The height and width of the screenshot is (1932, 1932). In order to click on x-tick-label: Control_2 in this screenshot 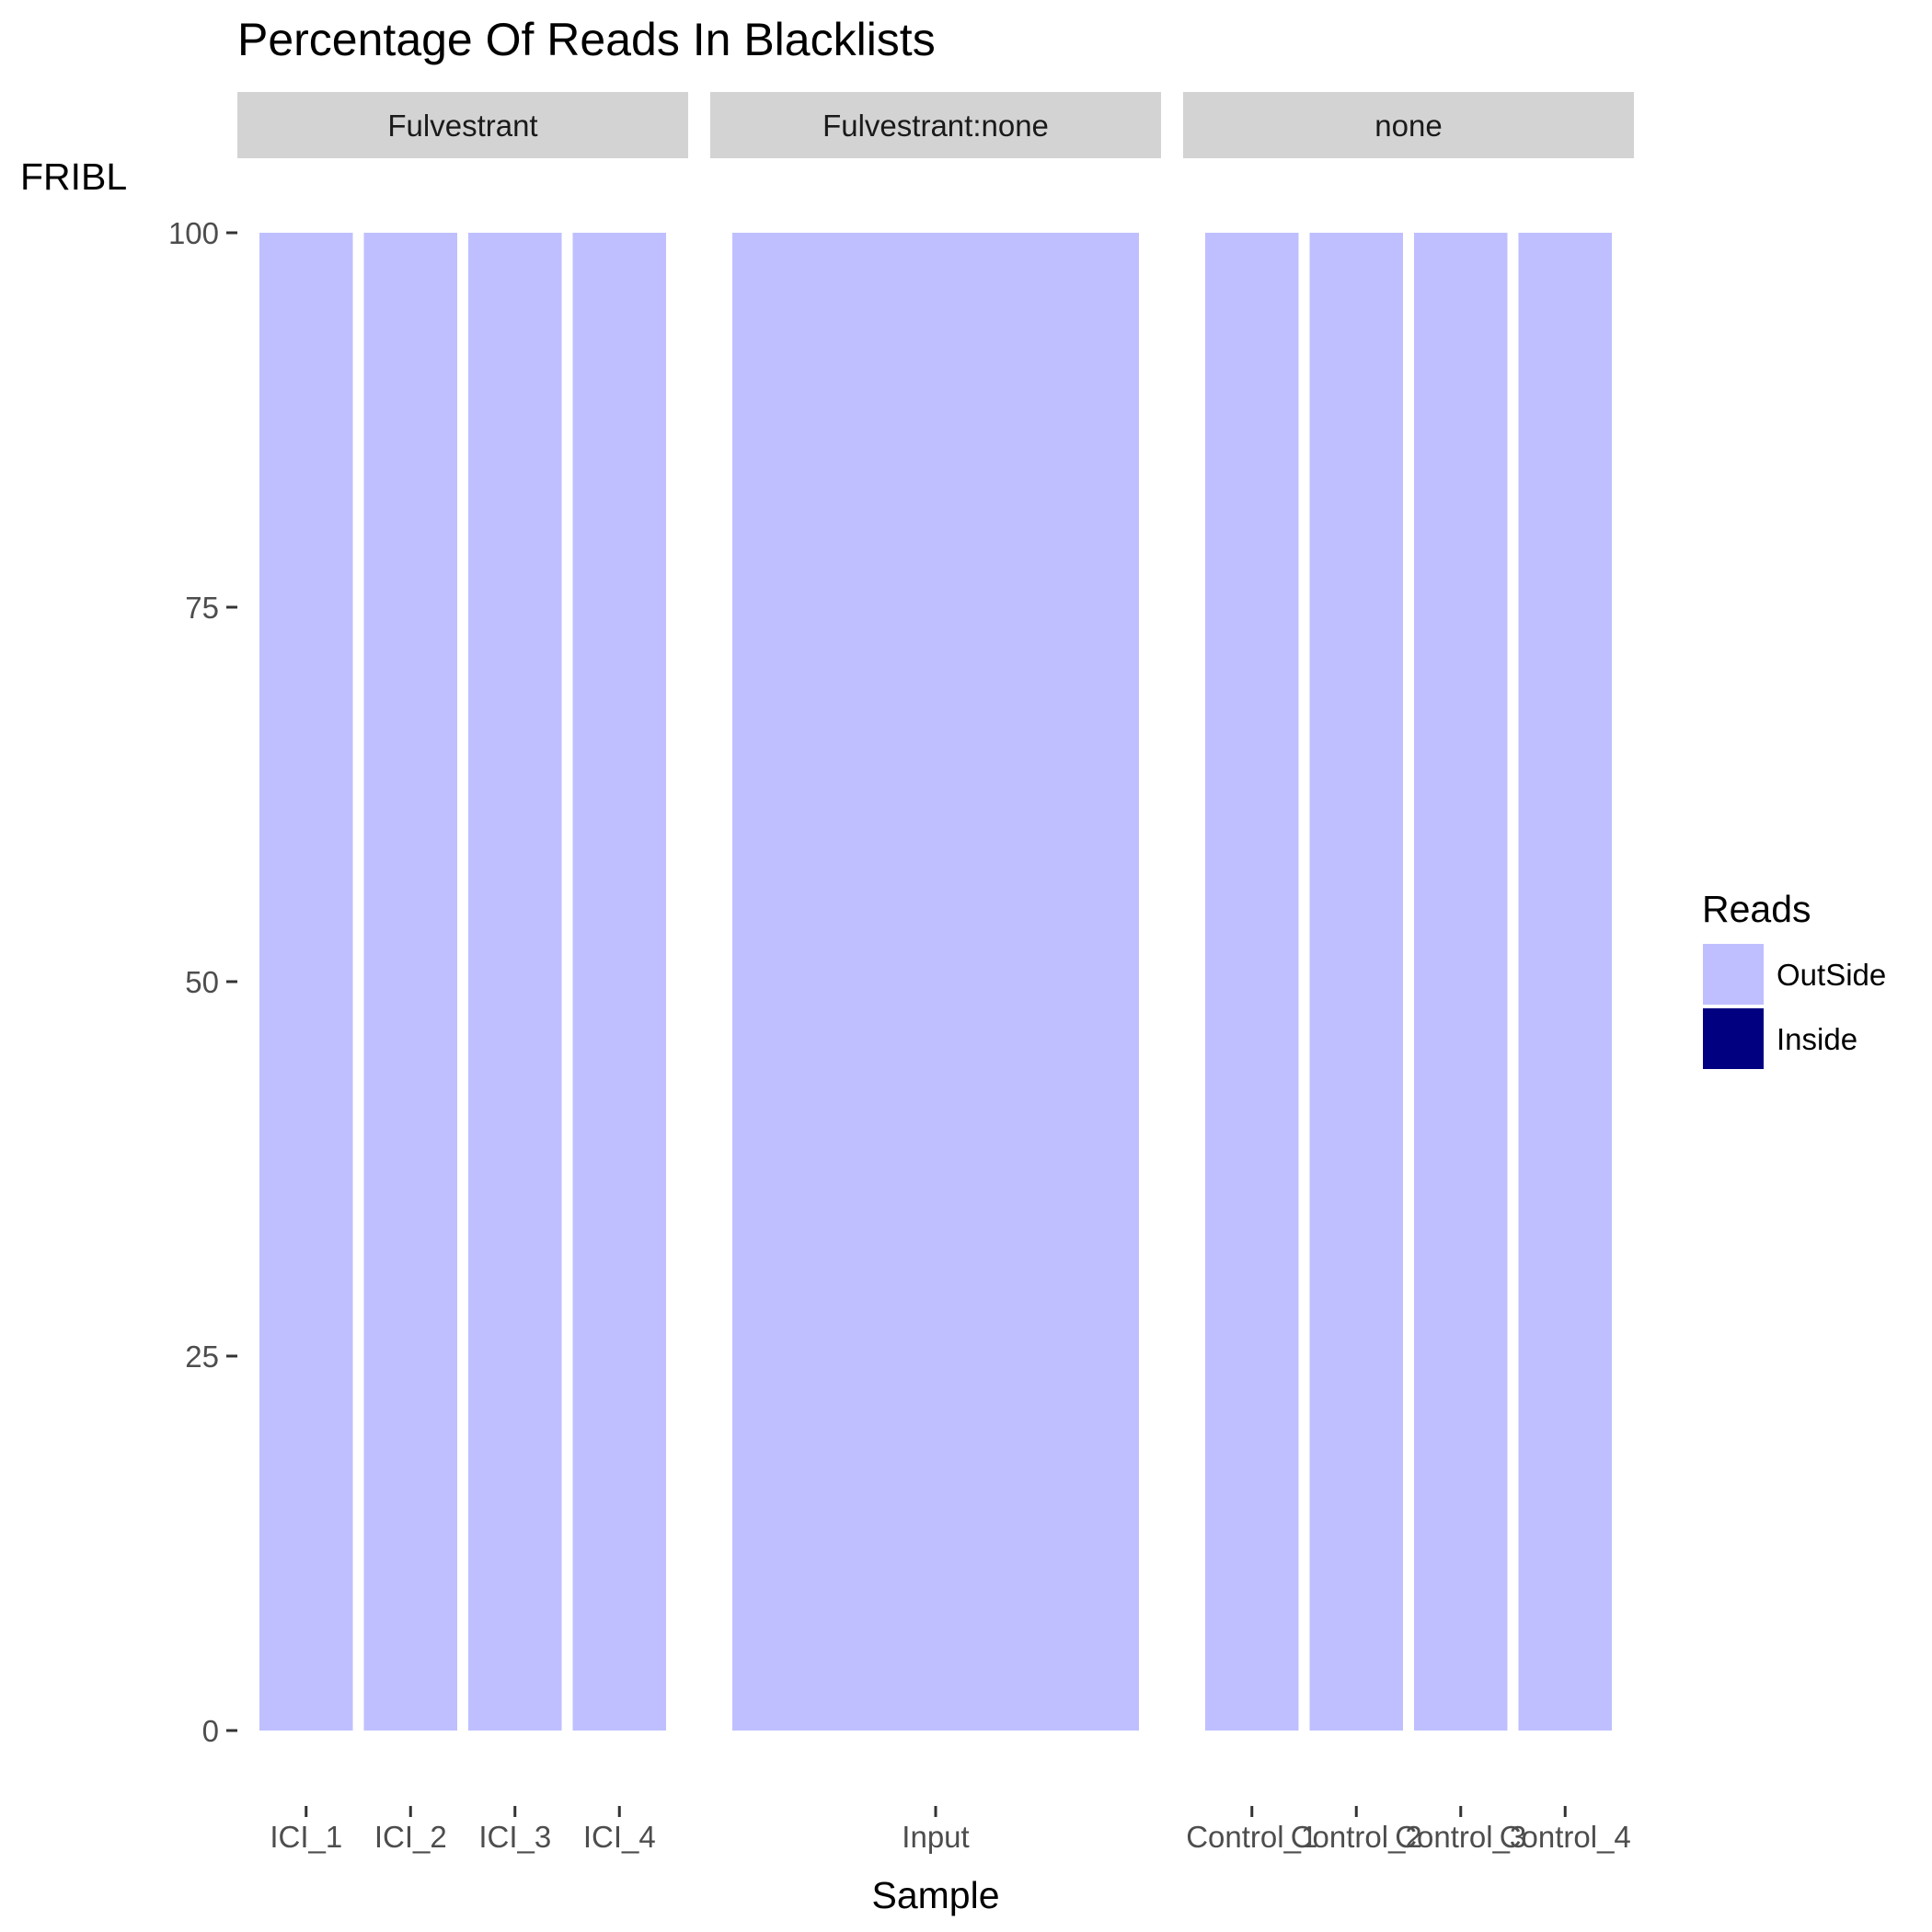, I will do `click(1356, 1837)`.